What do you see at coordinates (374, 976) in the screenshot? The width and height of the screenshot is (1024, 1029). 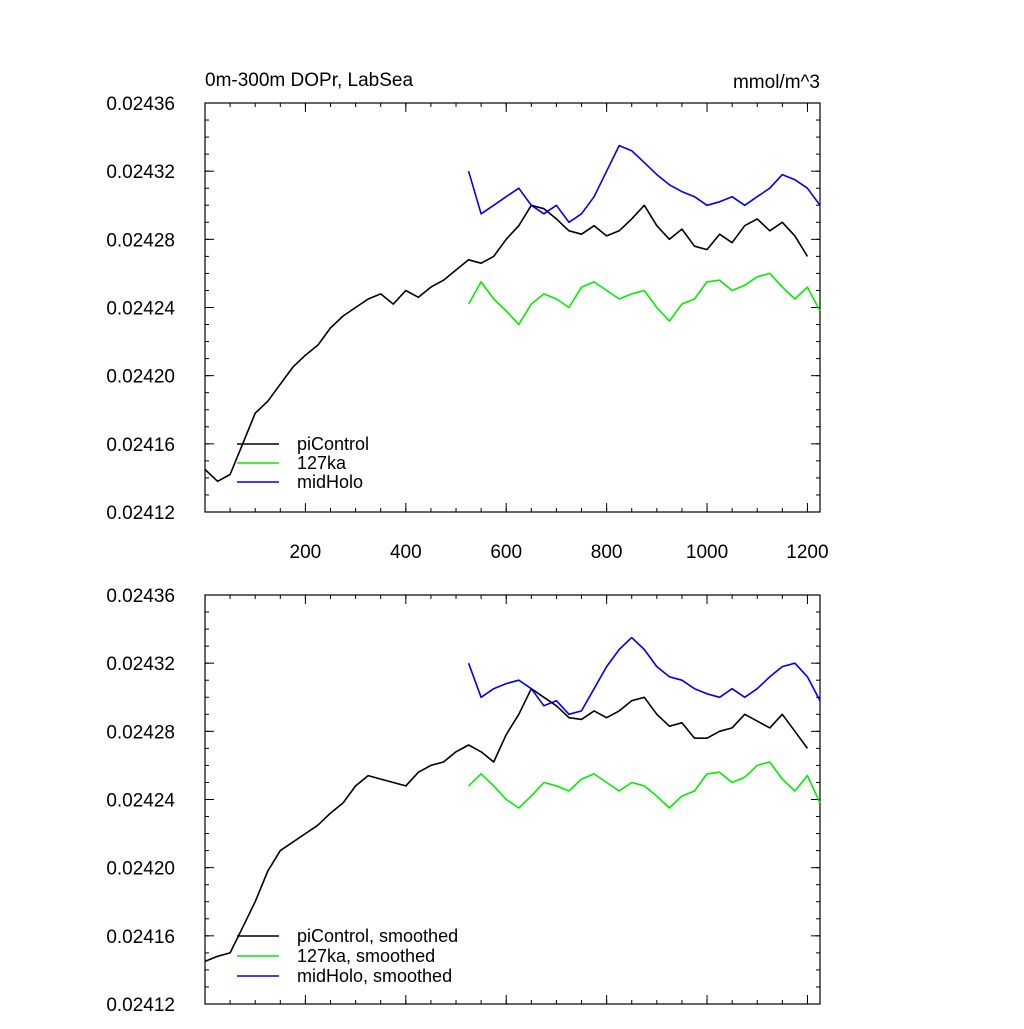 I see `legend-label: midHolo, smoothed` at bounding box center [374, 976].